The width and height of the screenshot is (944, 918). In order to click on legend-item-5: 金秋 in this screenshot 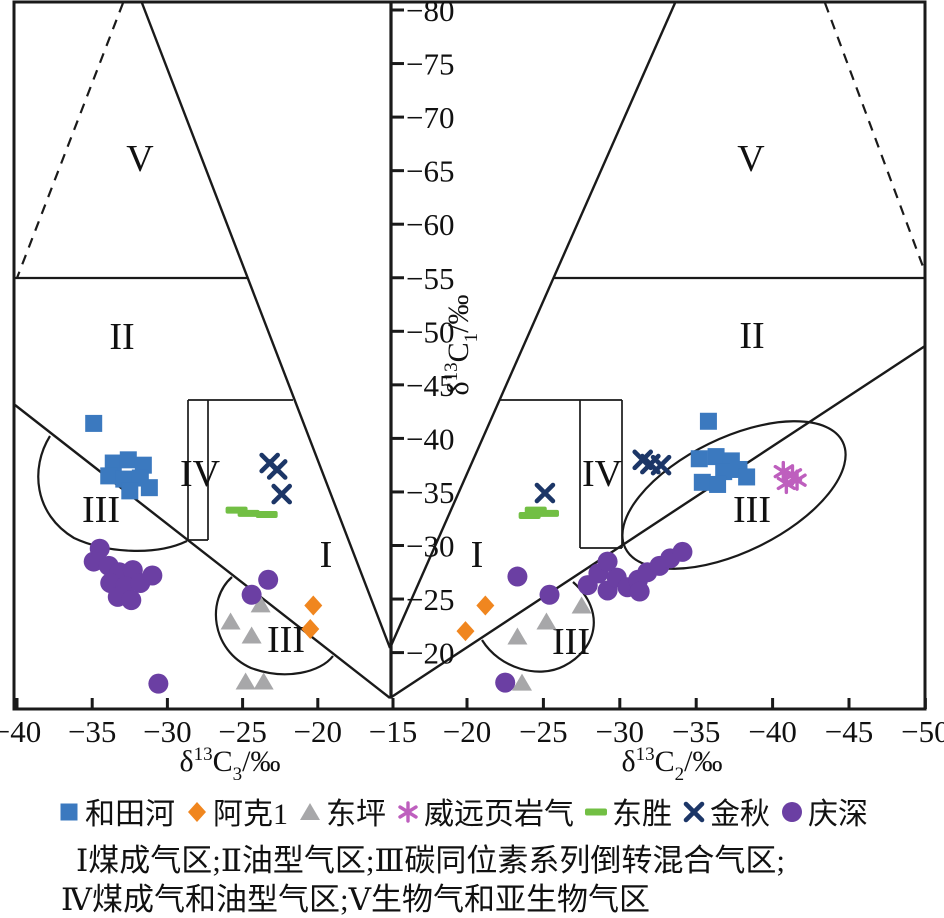, I will do `click(725, 811)`.